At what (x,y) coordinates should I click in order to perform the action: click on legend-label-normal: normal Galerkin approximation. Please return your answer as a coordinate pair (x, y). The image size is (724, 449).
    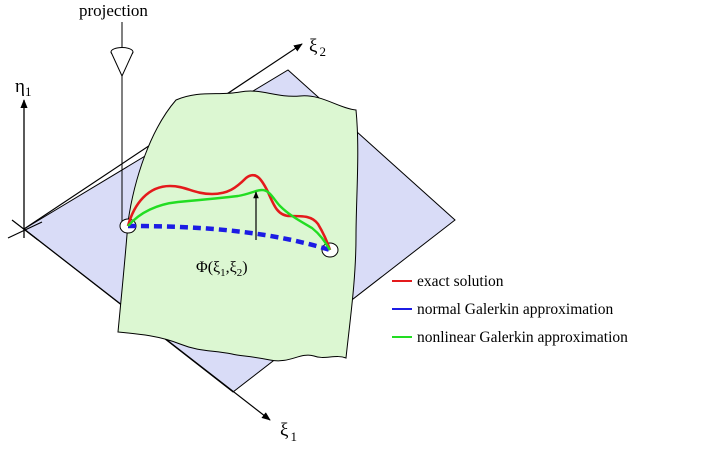
    Looking at the image, I should click on (515, 309).